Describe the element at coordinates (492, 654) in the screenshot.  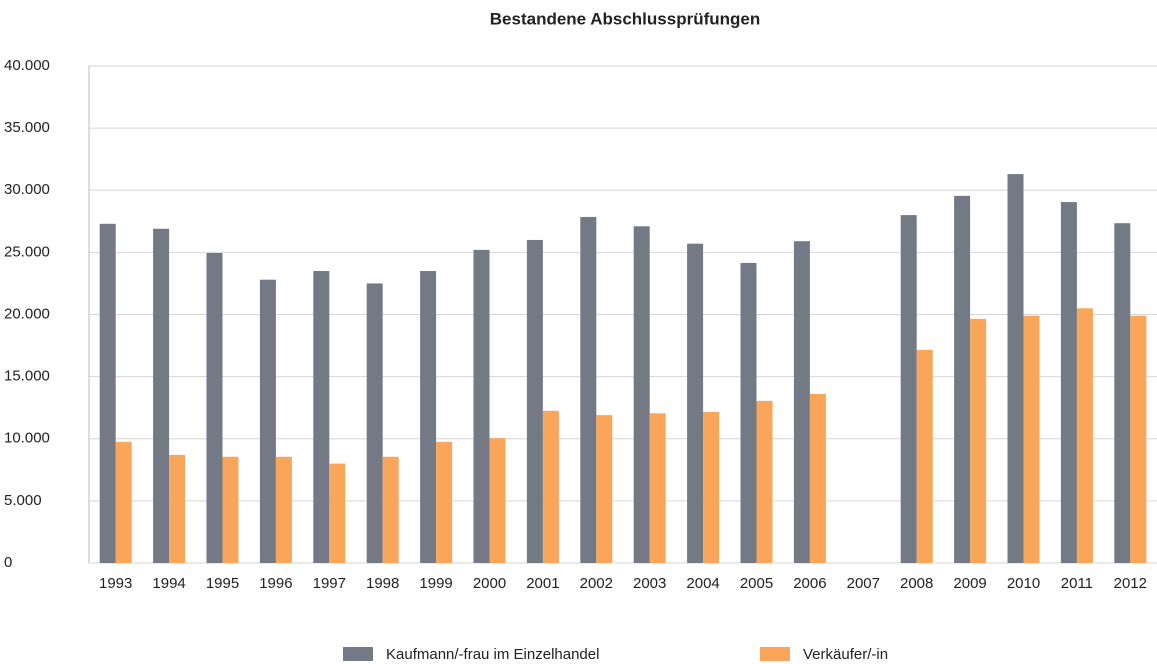
I see `legend-label: Kaufmann/-frau im Einzelhandel` at that location.